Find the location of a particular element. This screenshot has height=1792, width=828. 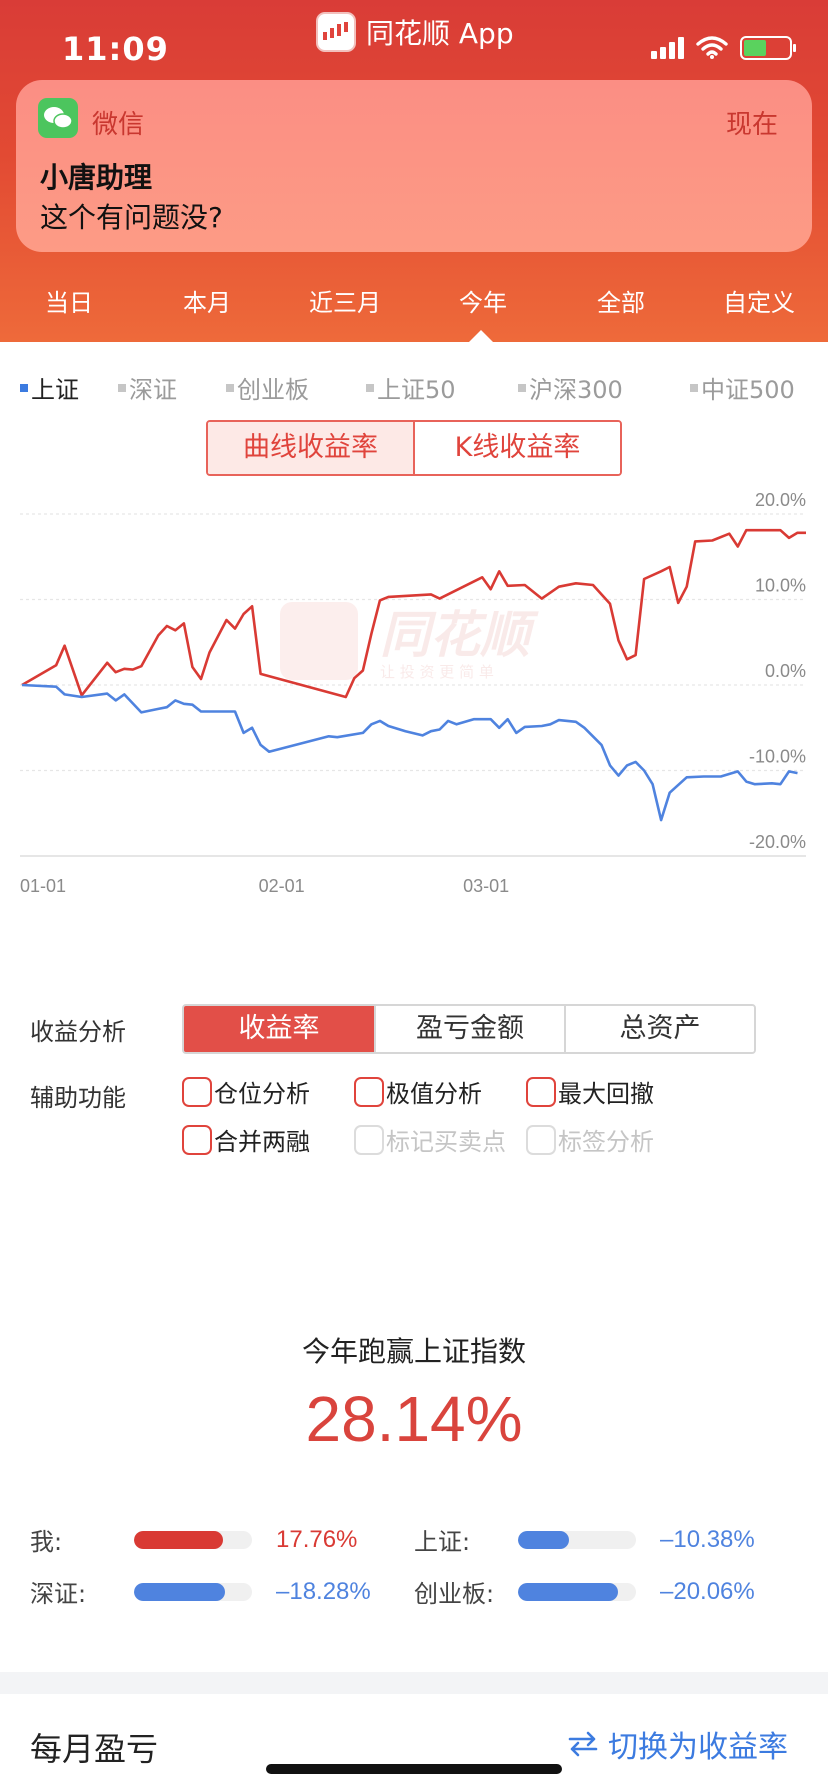

switch-label: 切换为收益率 is located at coordinates (698, 1747).